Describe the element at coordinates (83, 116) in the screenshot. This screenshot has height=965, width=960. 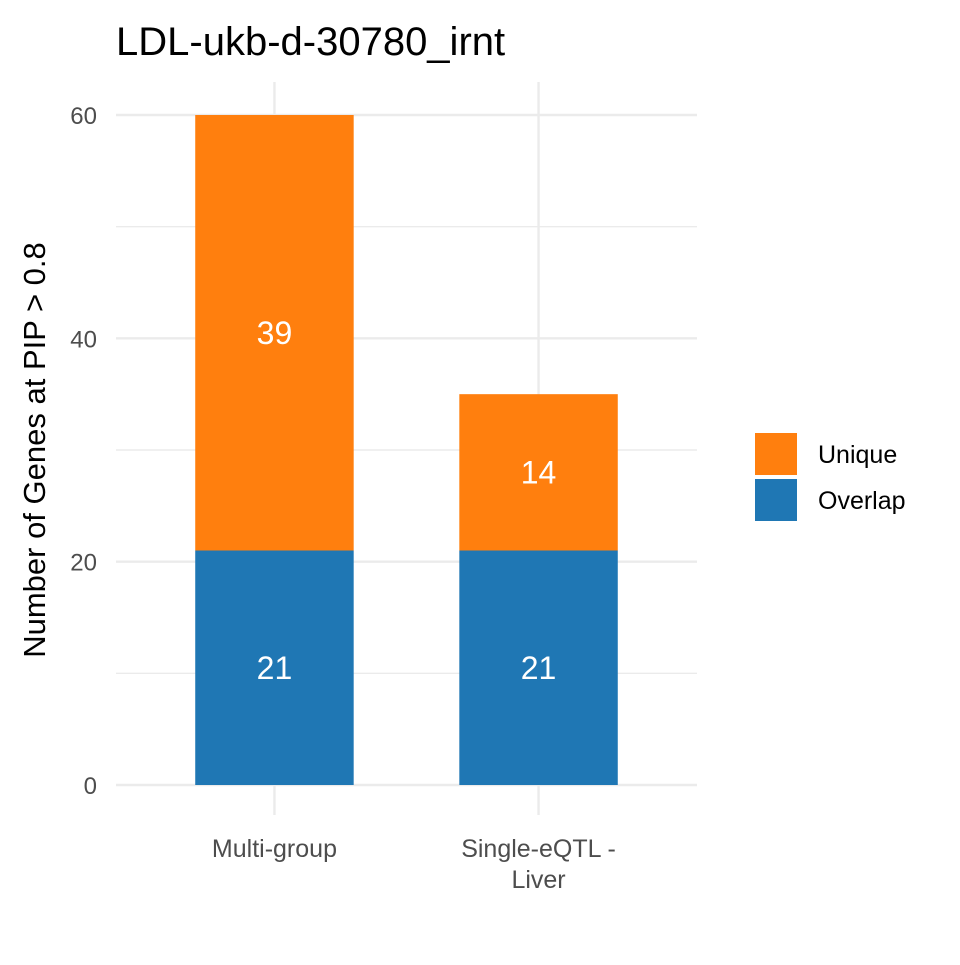
I see `y-tick-label: 60` at that location.